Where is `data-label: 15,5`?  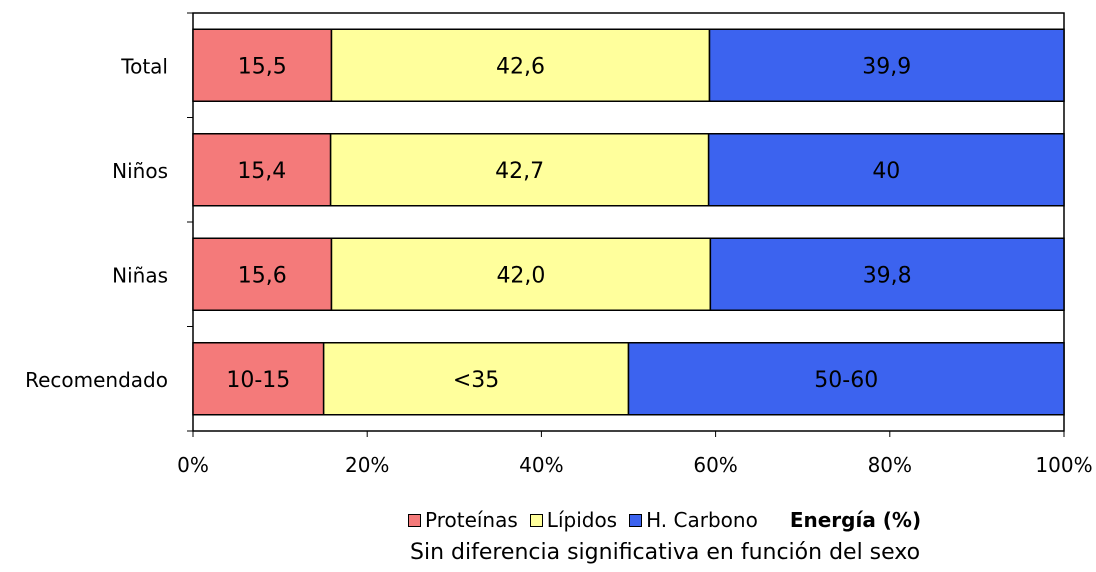
data-label: 15,5 is located at coordinates (262, 66).